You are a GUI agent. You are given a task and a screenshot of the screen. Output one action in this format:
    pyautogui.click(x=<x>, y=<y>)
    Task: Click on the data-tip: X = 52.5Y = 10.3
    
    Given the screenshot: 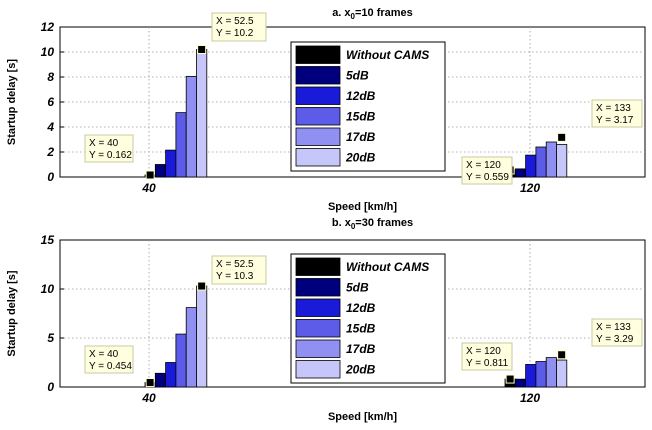 What is the action you would take?
    pyautogui.click(x=232, y=273)
    